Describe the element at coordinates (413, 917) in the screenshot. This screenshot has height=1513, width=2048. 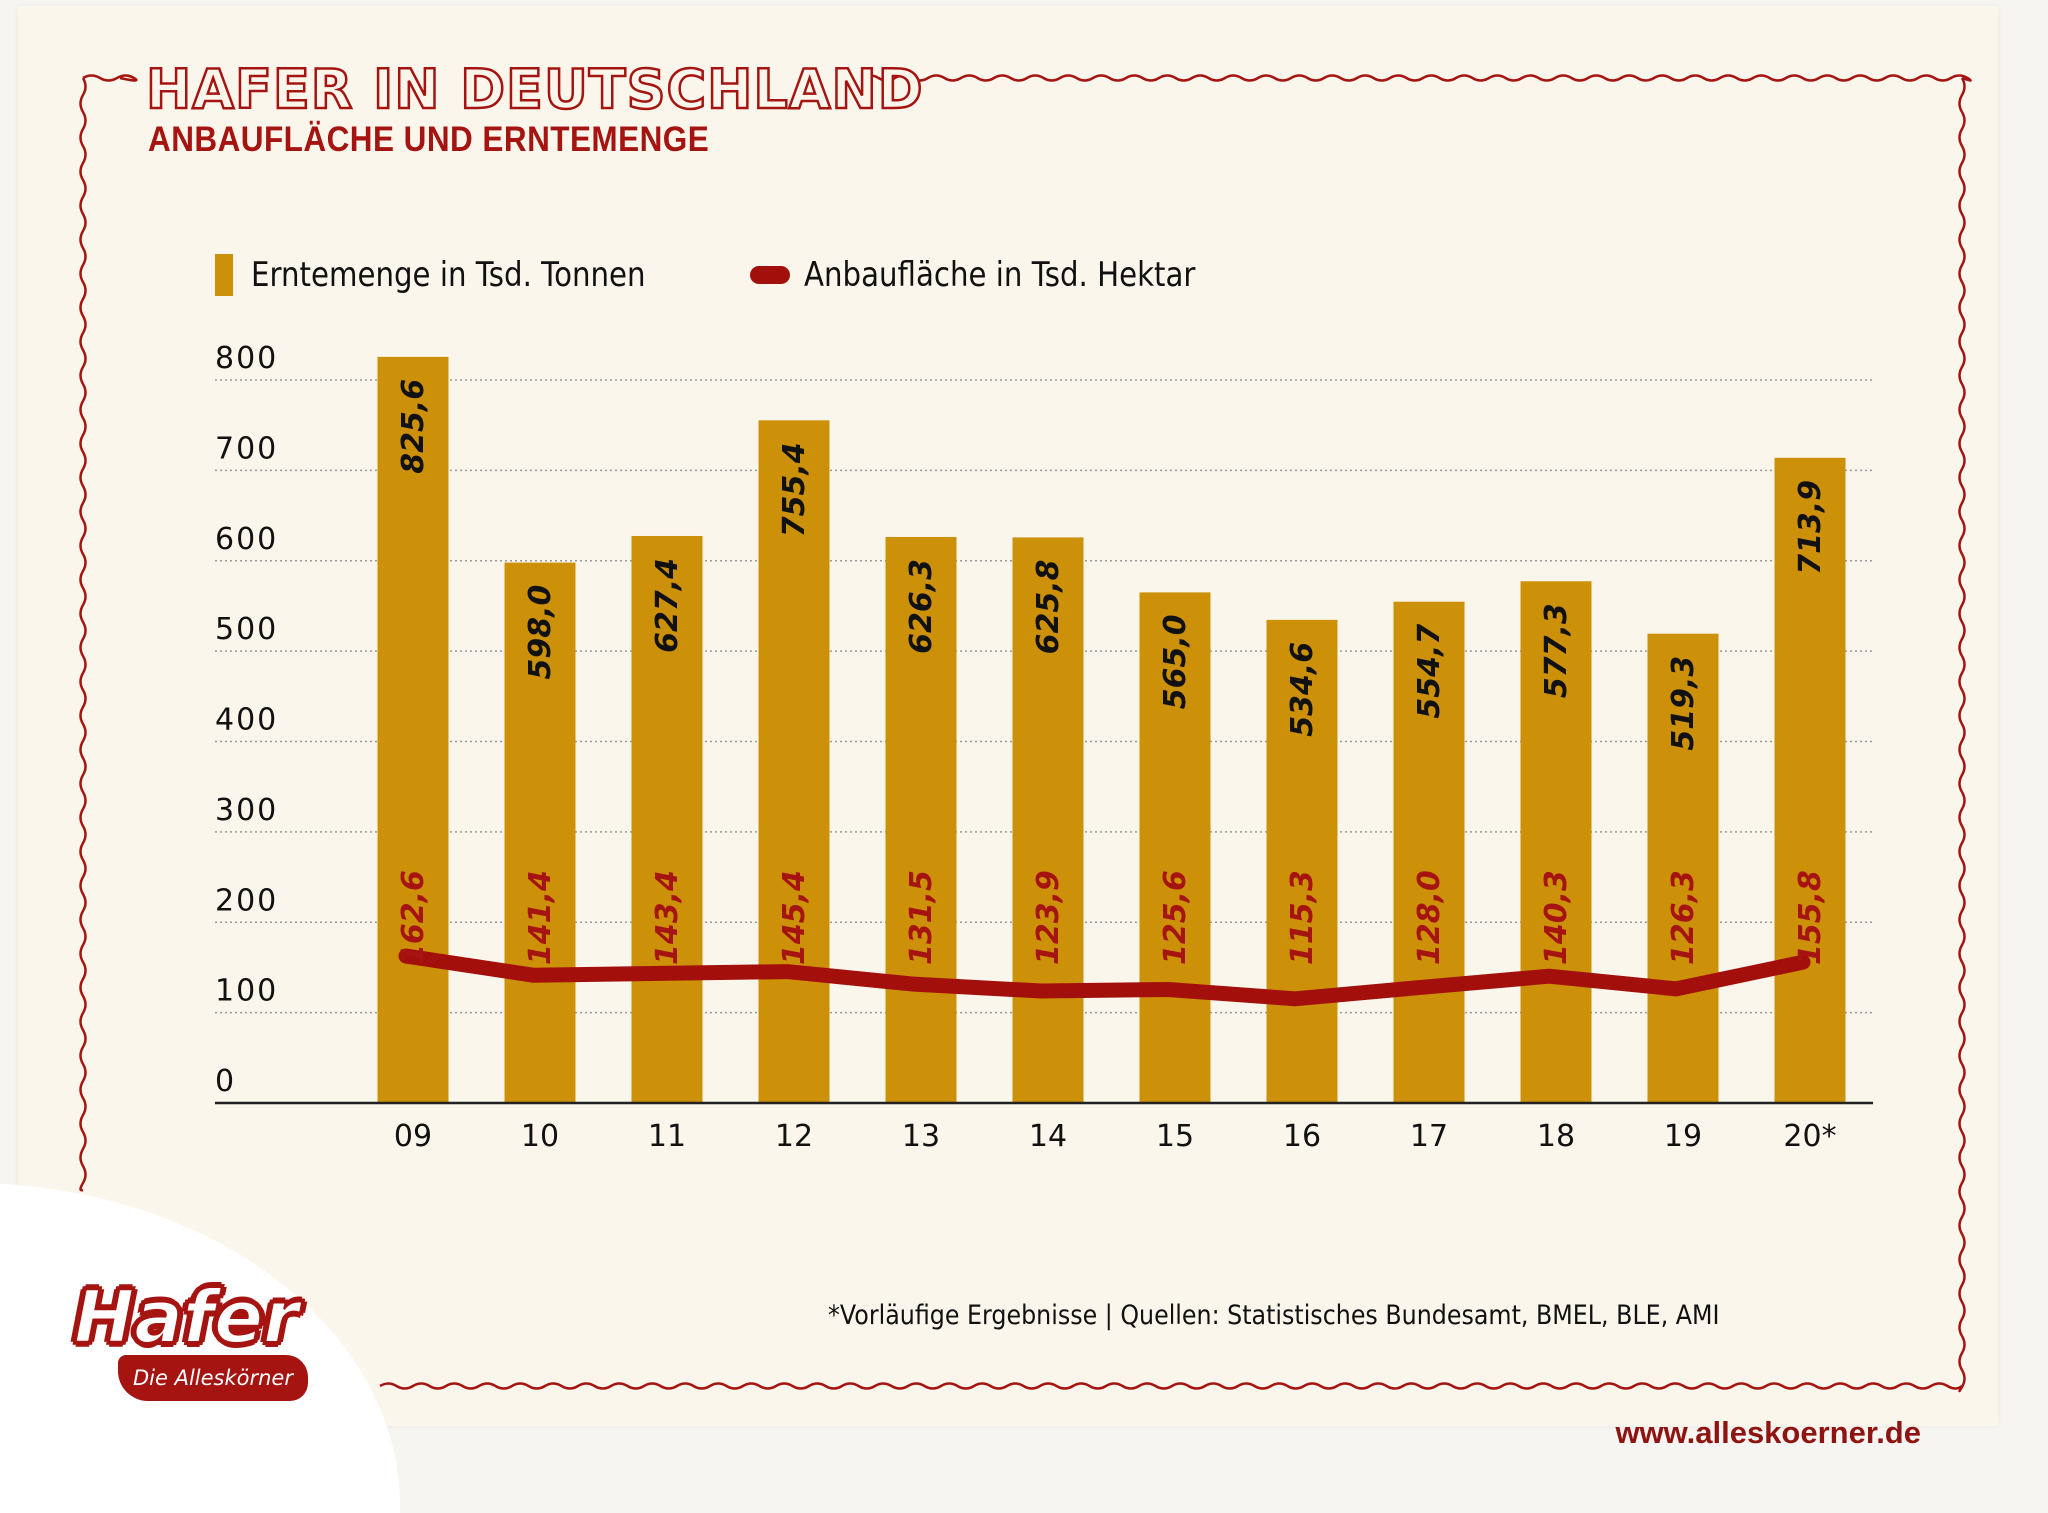
I see `line-value-label: 162,6` at that location.